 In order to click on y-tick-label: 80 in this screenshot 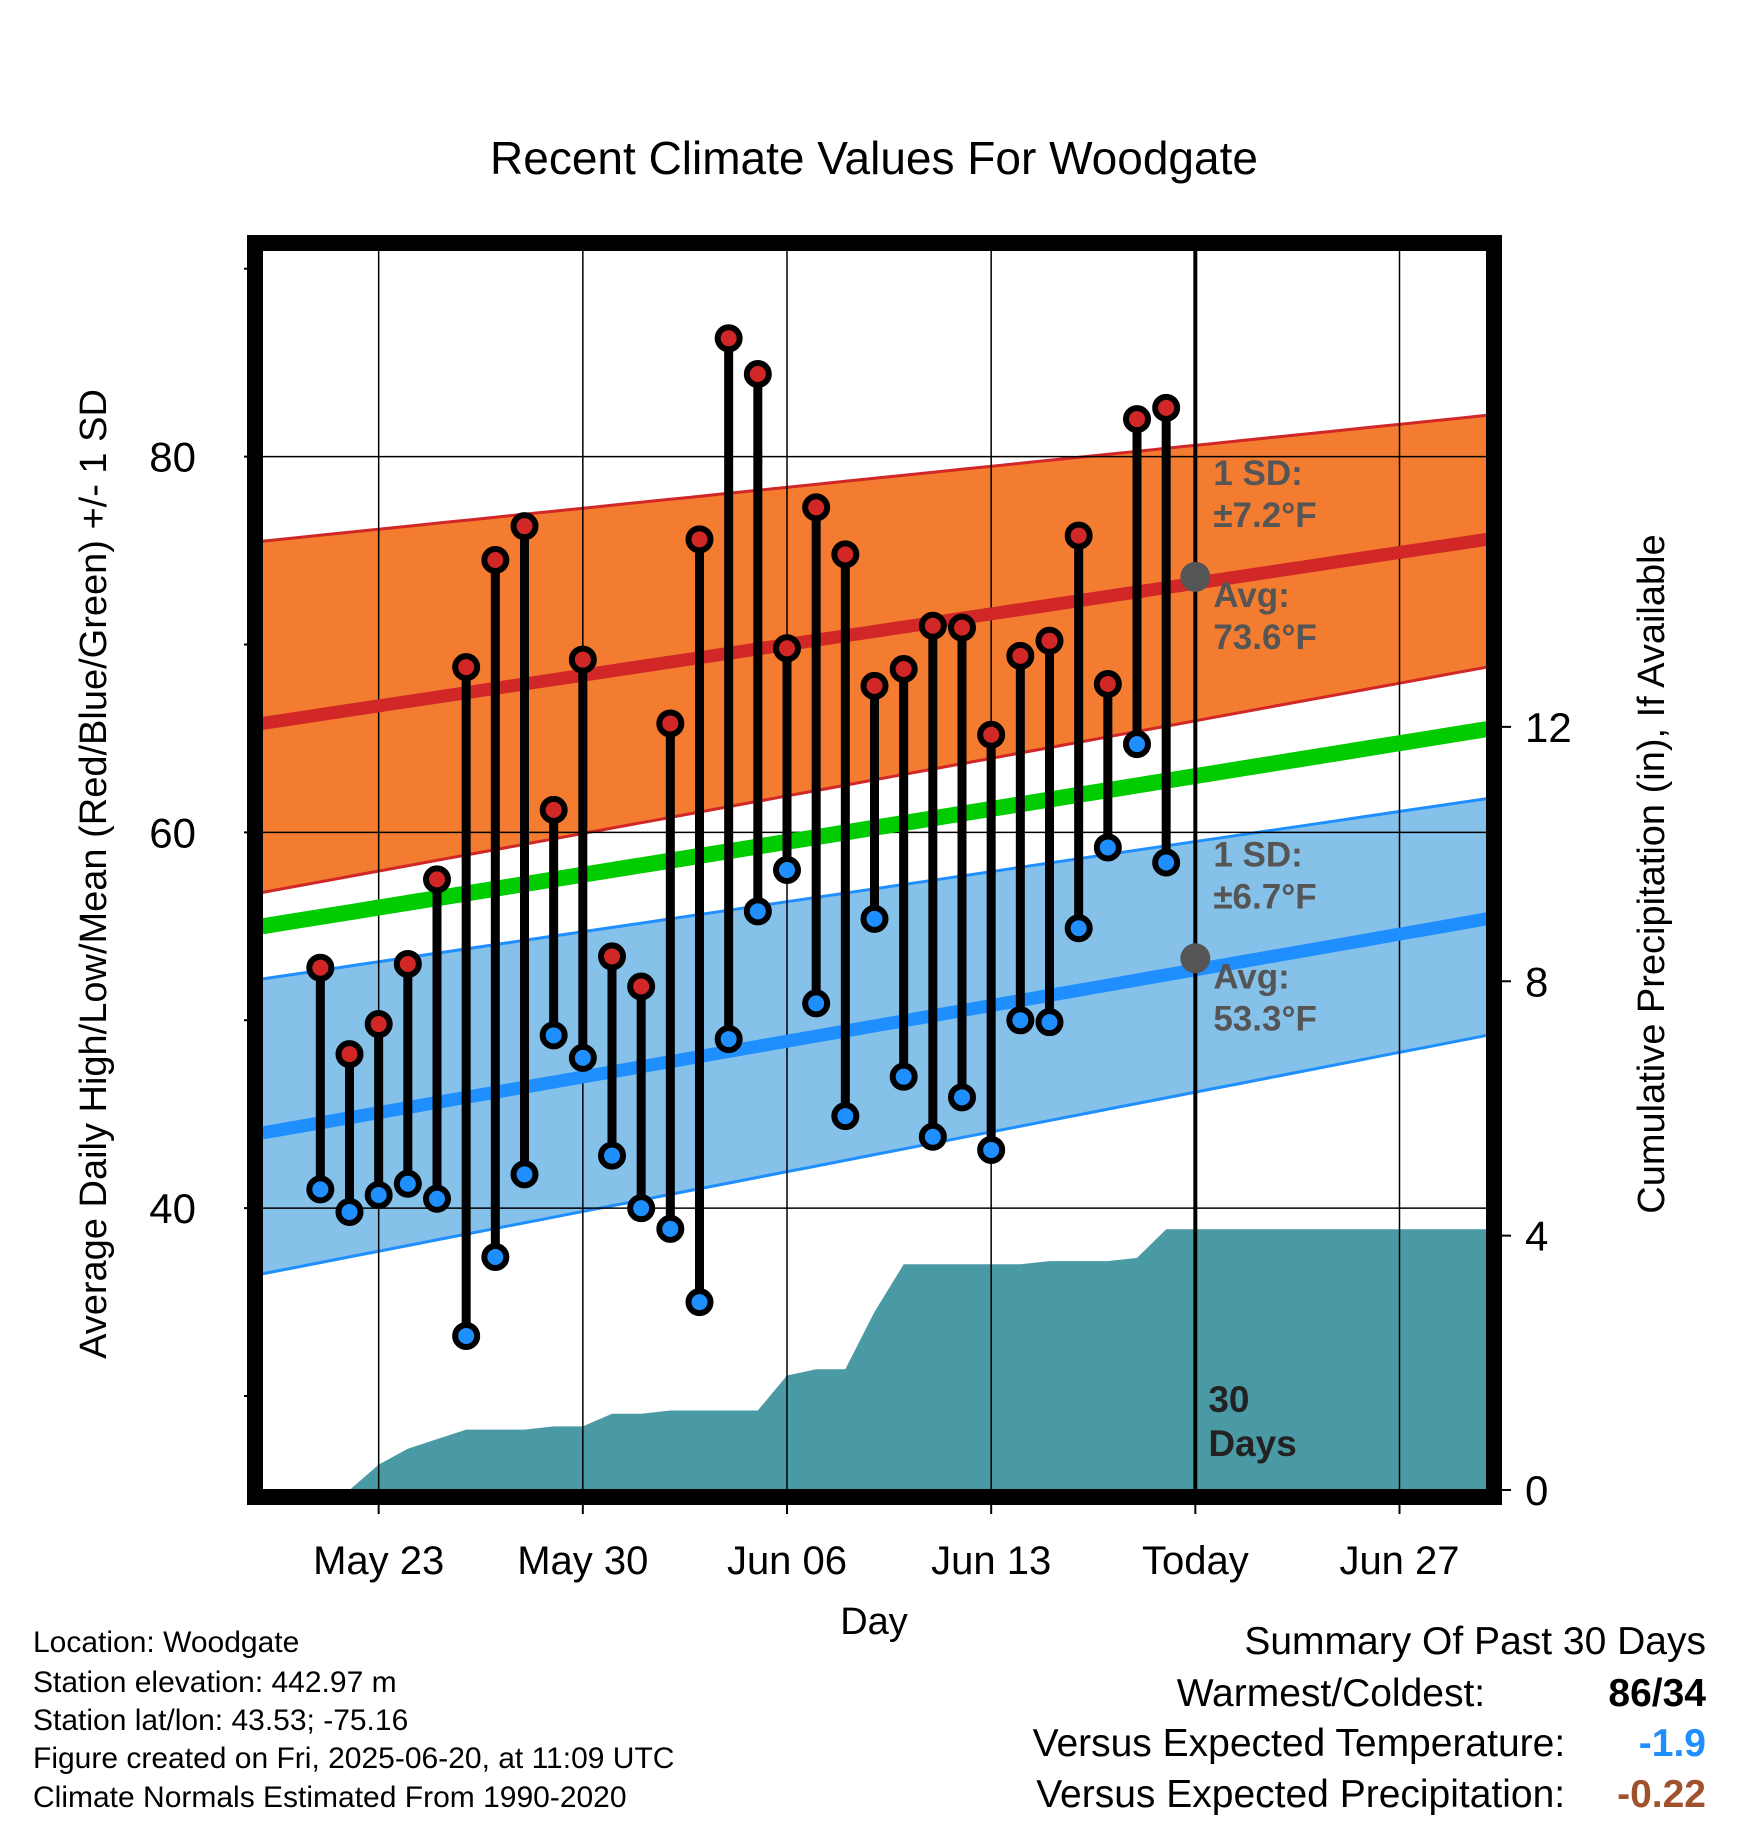, I will do `click(172, 457)`.